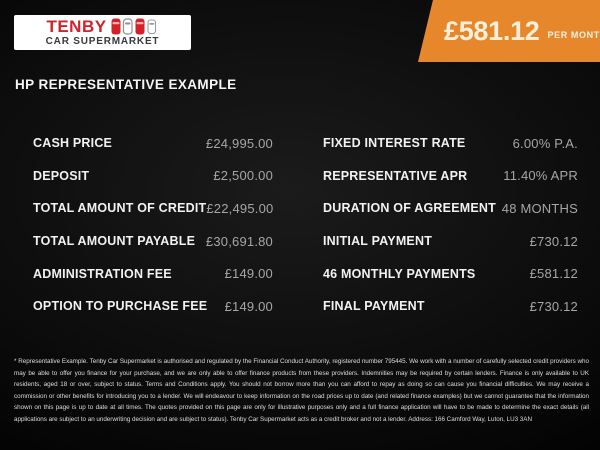  I want to click on finance-value: £2,500.00, so click(243, 176).